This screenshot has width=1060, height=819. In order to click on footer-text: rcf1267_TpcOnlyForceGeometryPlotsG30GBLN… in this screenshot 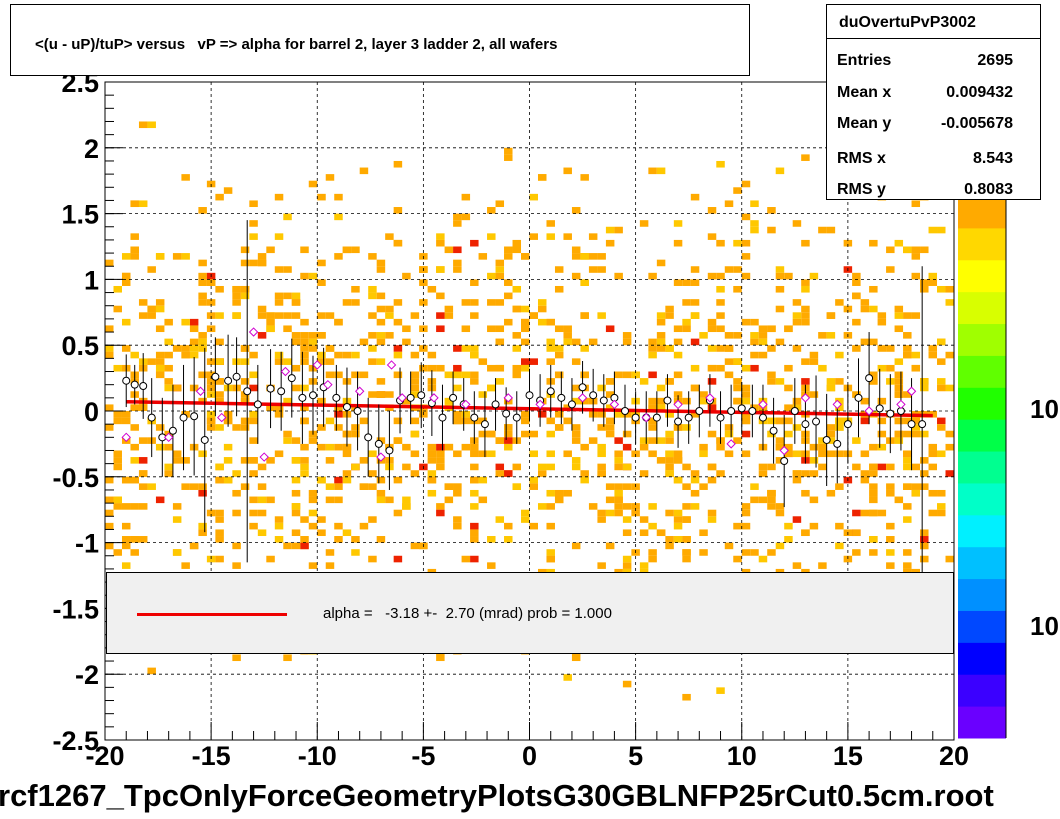, I will do `click(497, 795)`.